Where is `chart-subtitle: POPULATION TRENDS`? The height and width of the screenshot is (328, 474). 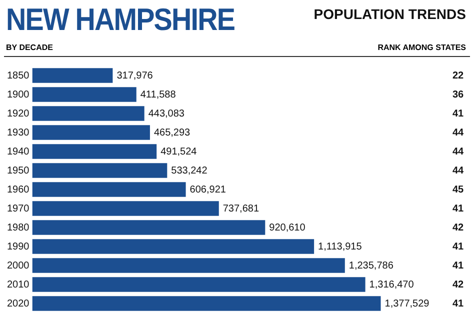 chart-subtitle: POPULATION TRENDS is located at coordinates (390, 14).